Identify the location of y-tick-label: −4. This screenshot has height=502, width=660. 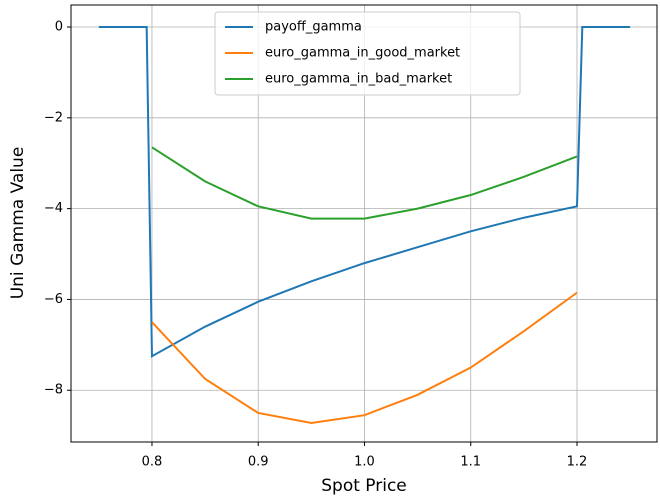
(53, 208).